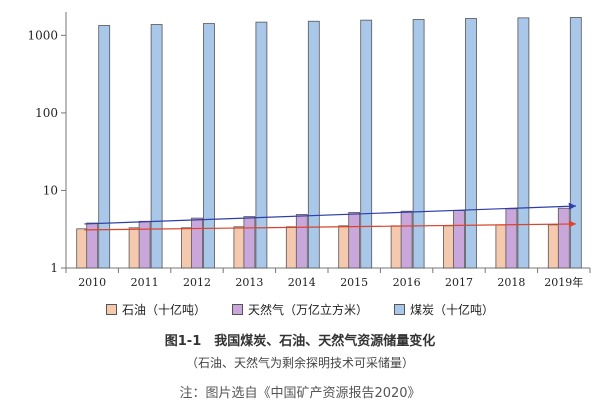  What do you see at coordinates (300, 341) in the screenshot?
I see `figure-title: 图1-1 我国煤炭、石油、天然气资源储量变化` at bounding box center [300, 341].